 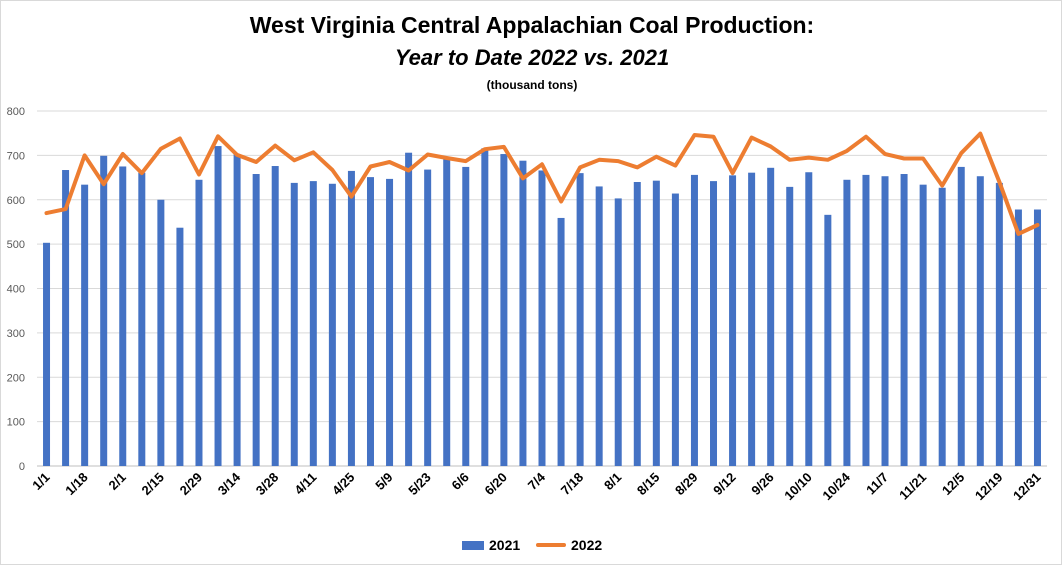 What do you see at coordinates (496, 484) in the screenshot?
I see `x-tick-label: 6/20` at bounding box center [496, 484].